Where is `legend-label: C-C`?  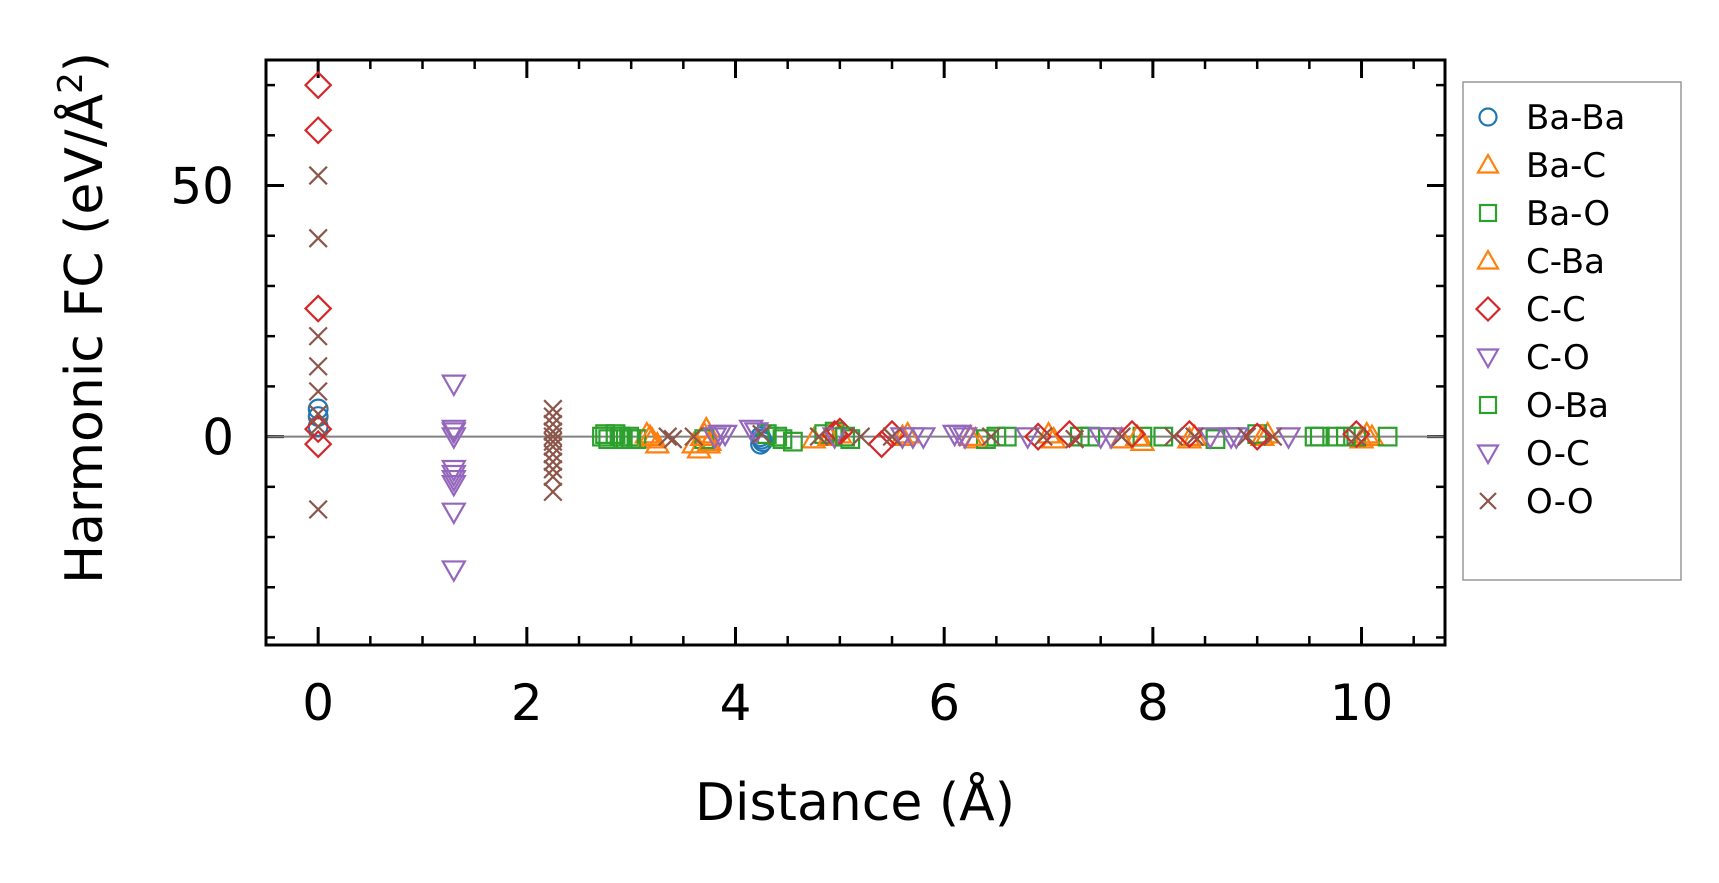 legend-label: C-C is located at coordinates (1556, 310).